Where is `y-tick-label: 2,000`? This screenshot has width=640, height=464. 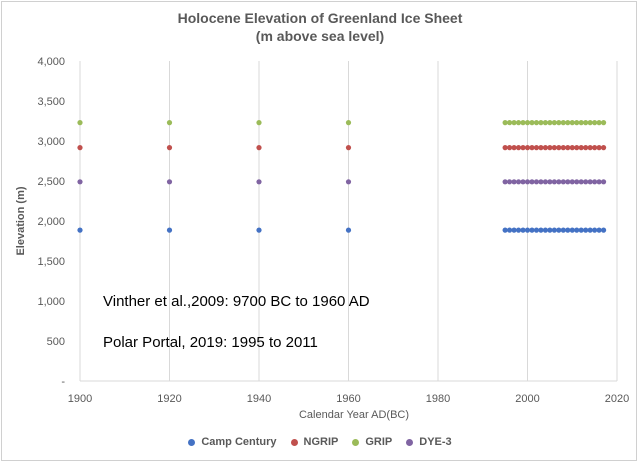 y-tick-label: 2,000 is located at coordinates (51, 222).